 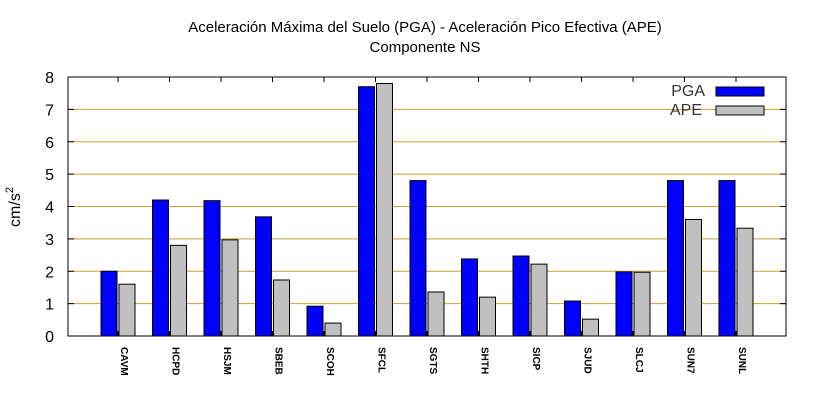 I want to click on bar-pga-sgts, so click(x=418, y=258).